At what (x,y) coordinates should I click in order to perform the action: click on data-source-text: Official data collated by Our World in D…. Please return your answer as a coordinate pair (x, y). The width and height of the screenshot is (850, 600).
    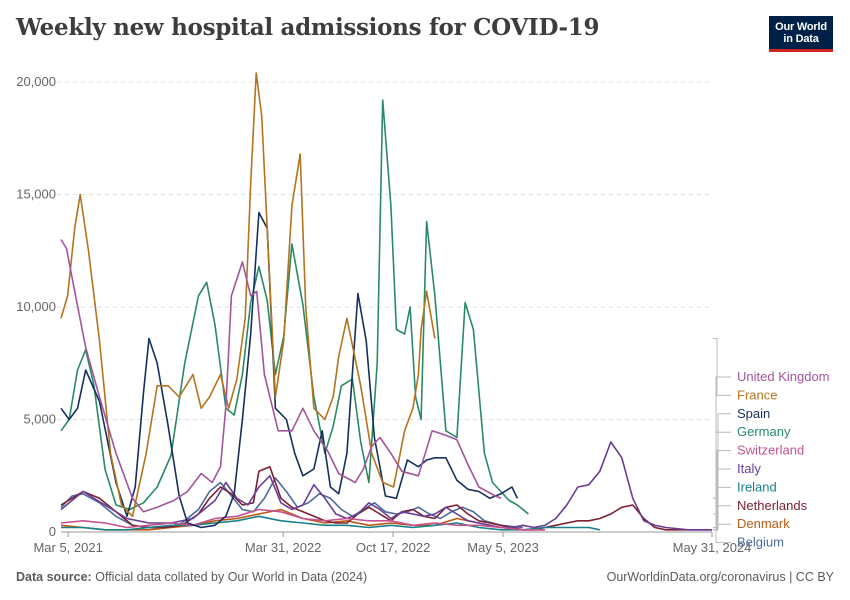
    Looking at the image, I should click on (231, 577).